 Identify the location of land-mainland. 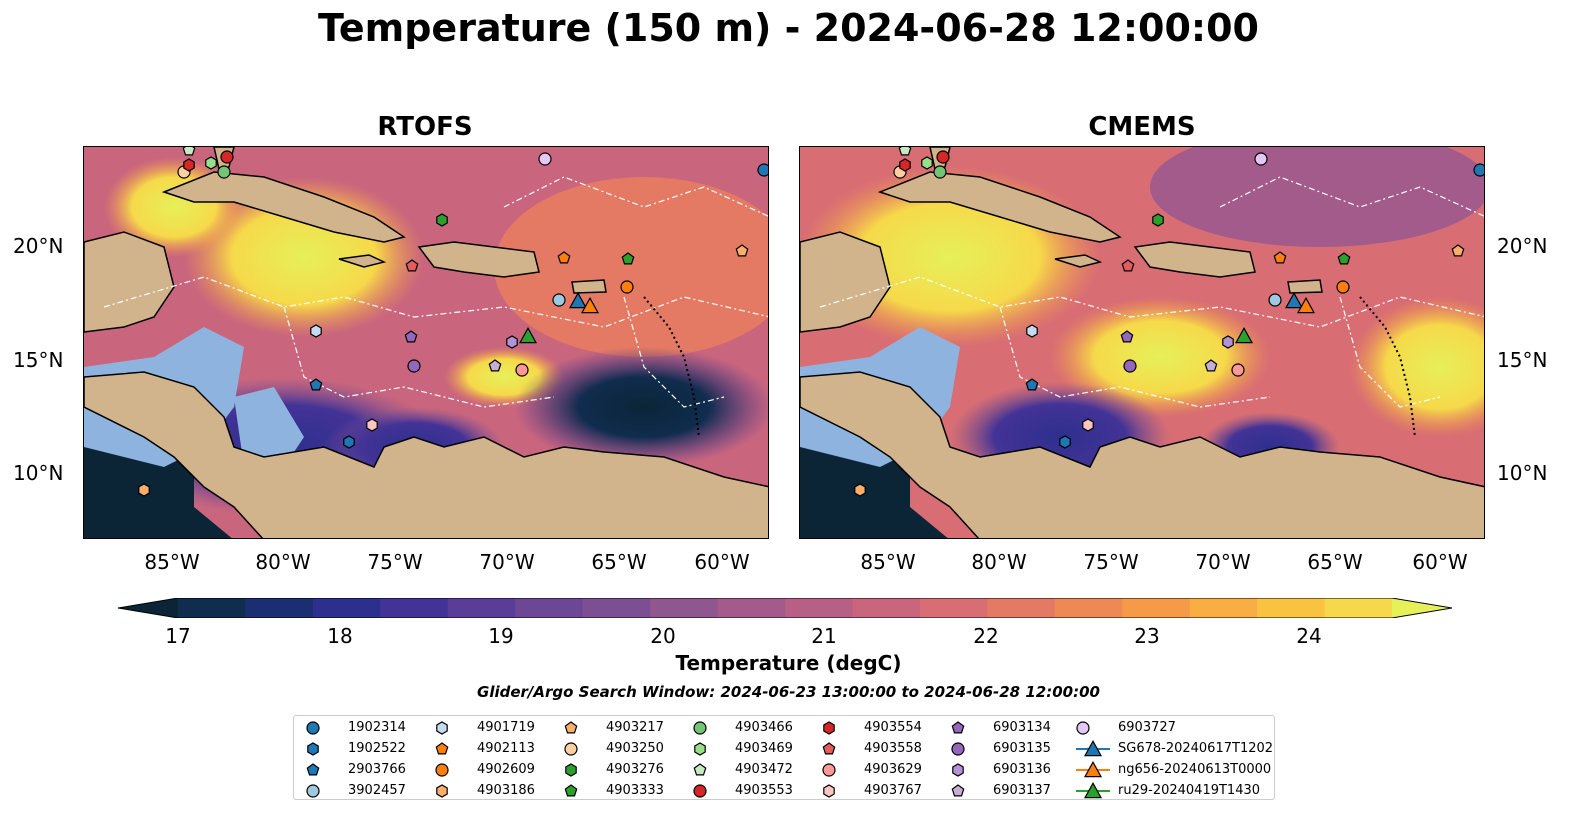
(1142, 454).